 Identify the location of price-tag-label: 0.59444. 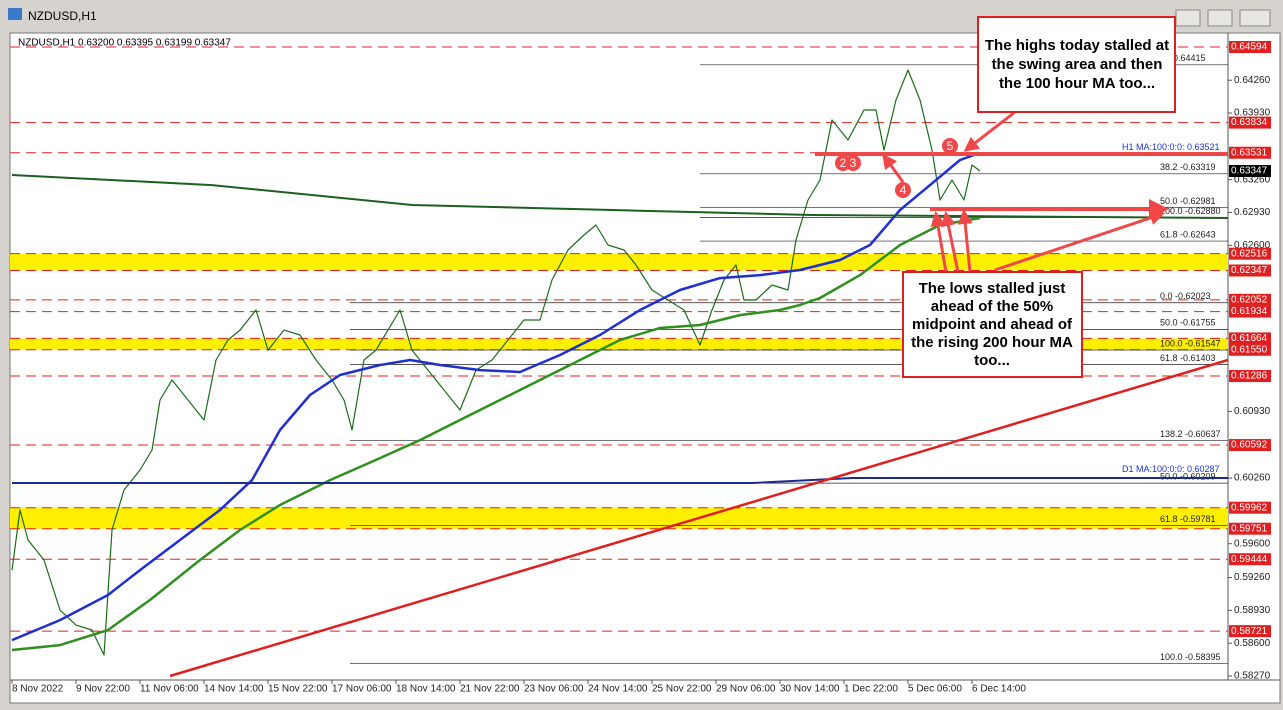
(1249, 559).